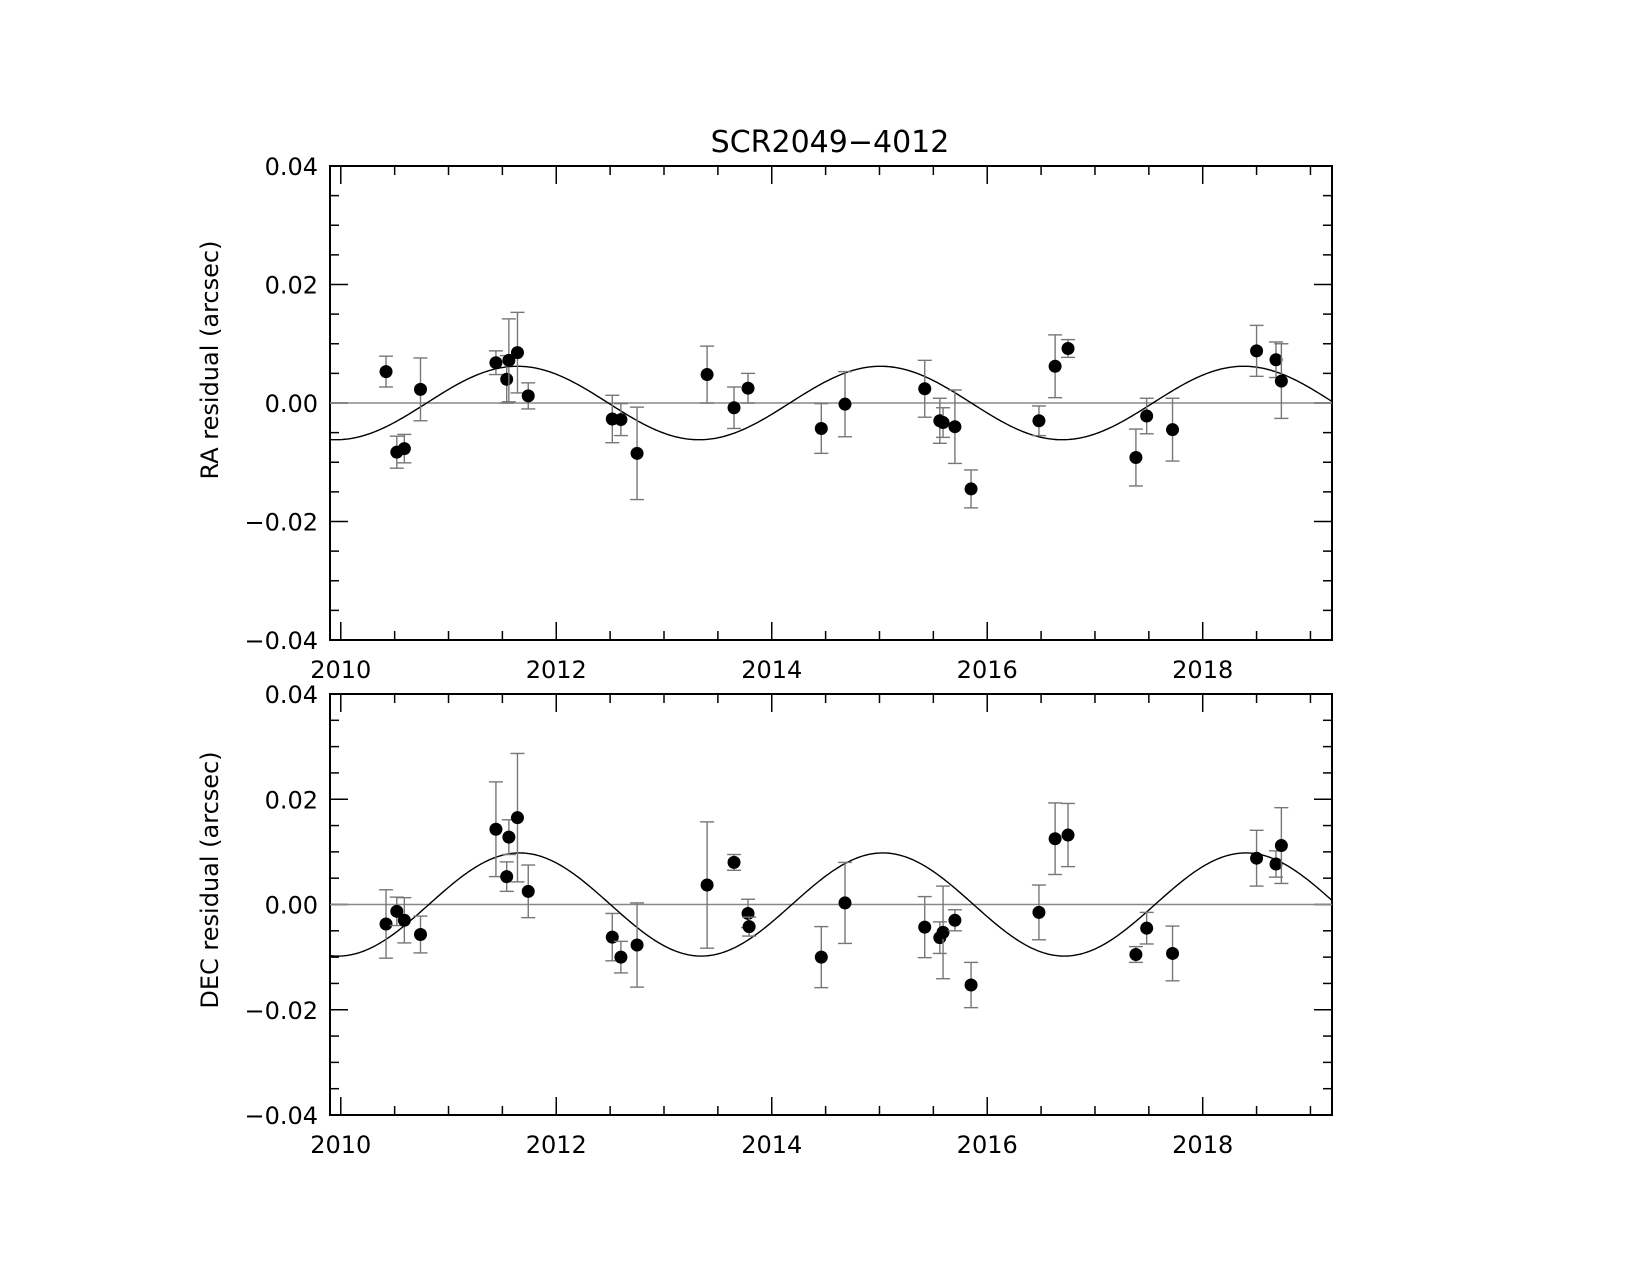 The width and height of the screenshot is (1650, 1275). What do you see at coordinates (831, 904) in the screenshot?
I see `model-curve` at bounding box center [831, 904].